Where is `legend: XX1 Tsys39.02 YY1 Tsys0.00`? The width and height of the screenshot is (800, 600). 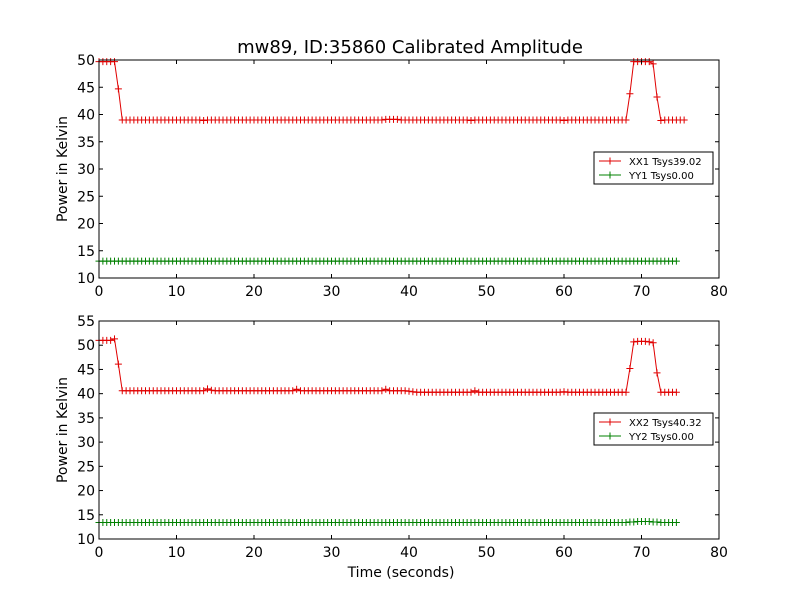 legend: XX1 Tsys39.02 YY1 Tsys0.00 is located at coordinates (653, 168).